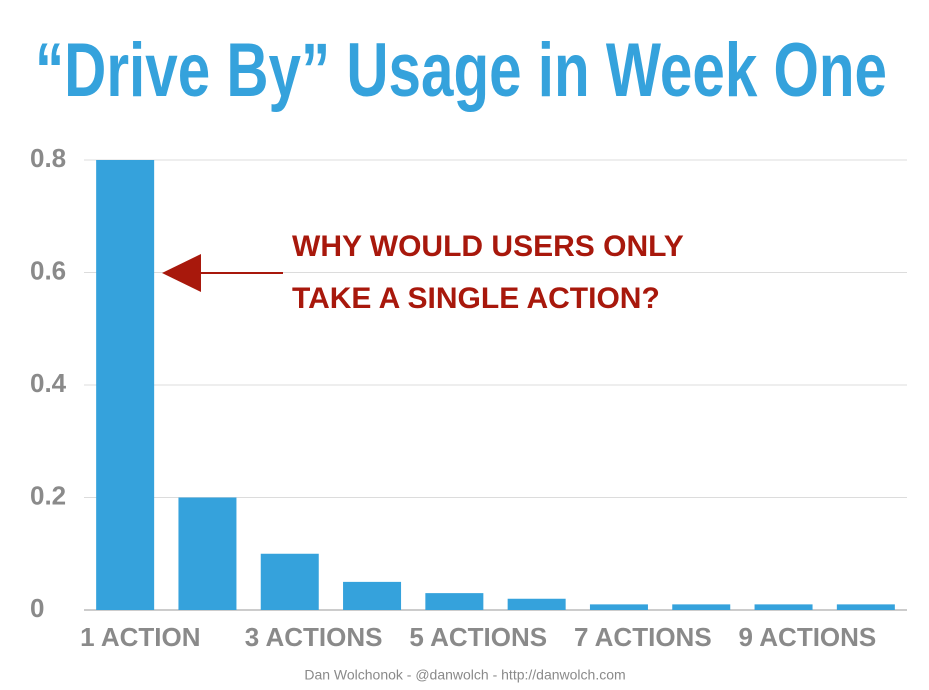 This screenshot has width=929, height=690. Describe the element at coordinates (478, 637) in the screenshot. I see `x-tick-label: 5 ACTIONS` at that location.